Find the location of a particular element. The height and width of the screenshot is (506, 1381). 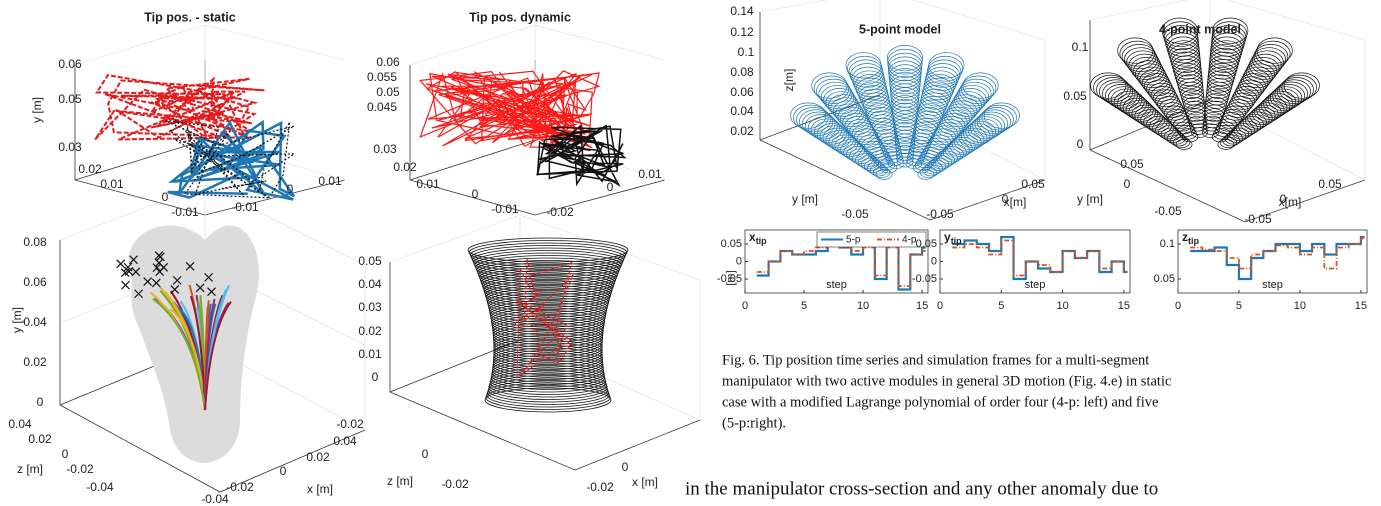

x-tick-label: 15 is located at coordinates (1124, 306).